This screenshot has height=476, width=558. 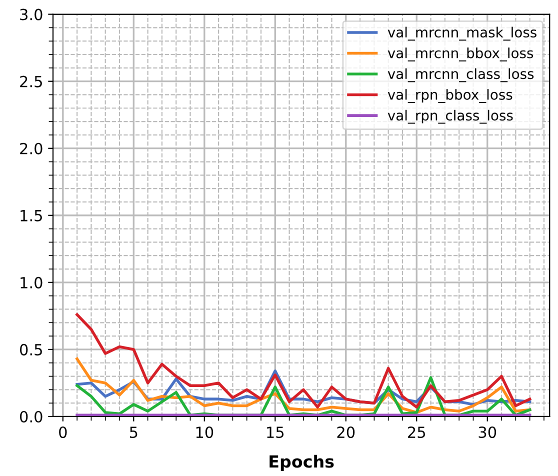 I want to click on legend-label: val_mrcnn_mask_loss, so click(x=462, y=33).